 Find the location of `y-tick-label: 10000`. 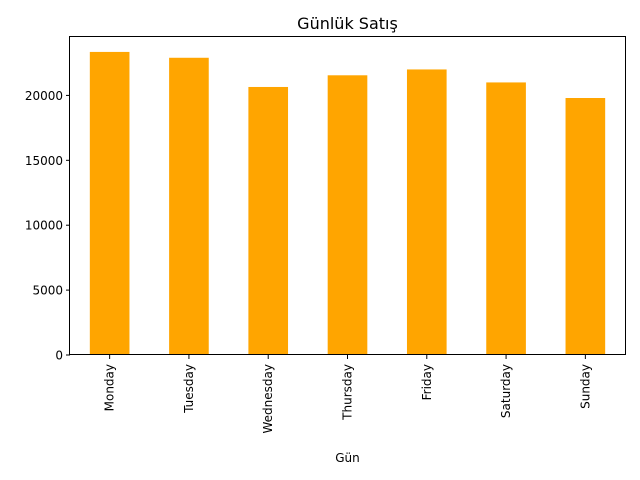

y-tick-label: 10000 is located at coordinates (44, 226).